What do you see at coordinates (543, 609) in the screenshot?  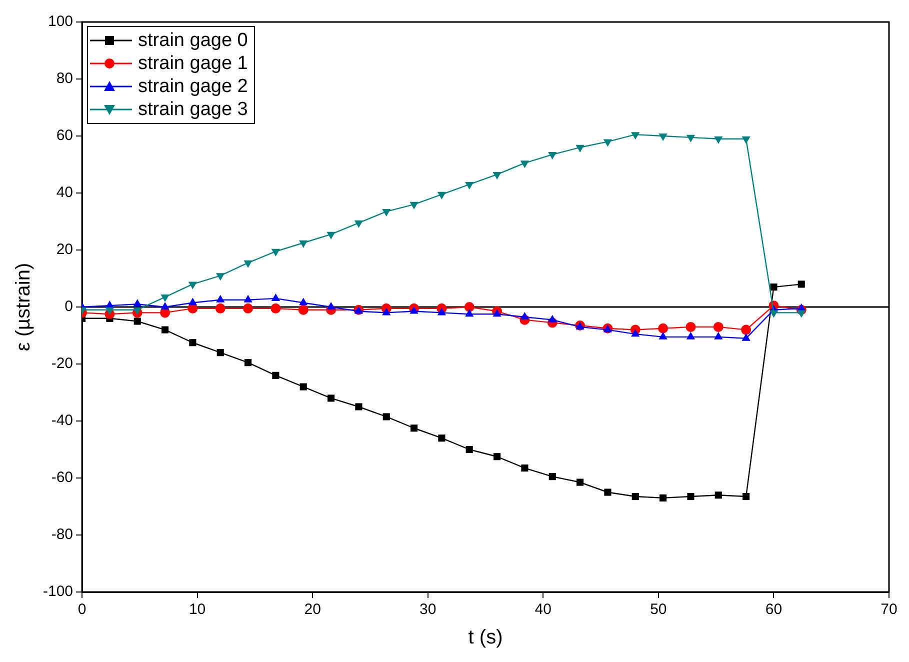 I see `x-tick-label: 40` at bounding box center [543, 609].